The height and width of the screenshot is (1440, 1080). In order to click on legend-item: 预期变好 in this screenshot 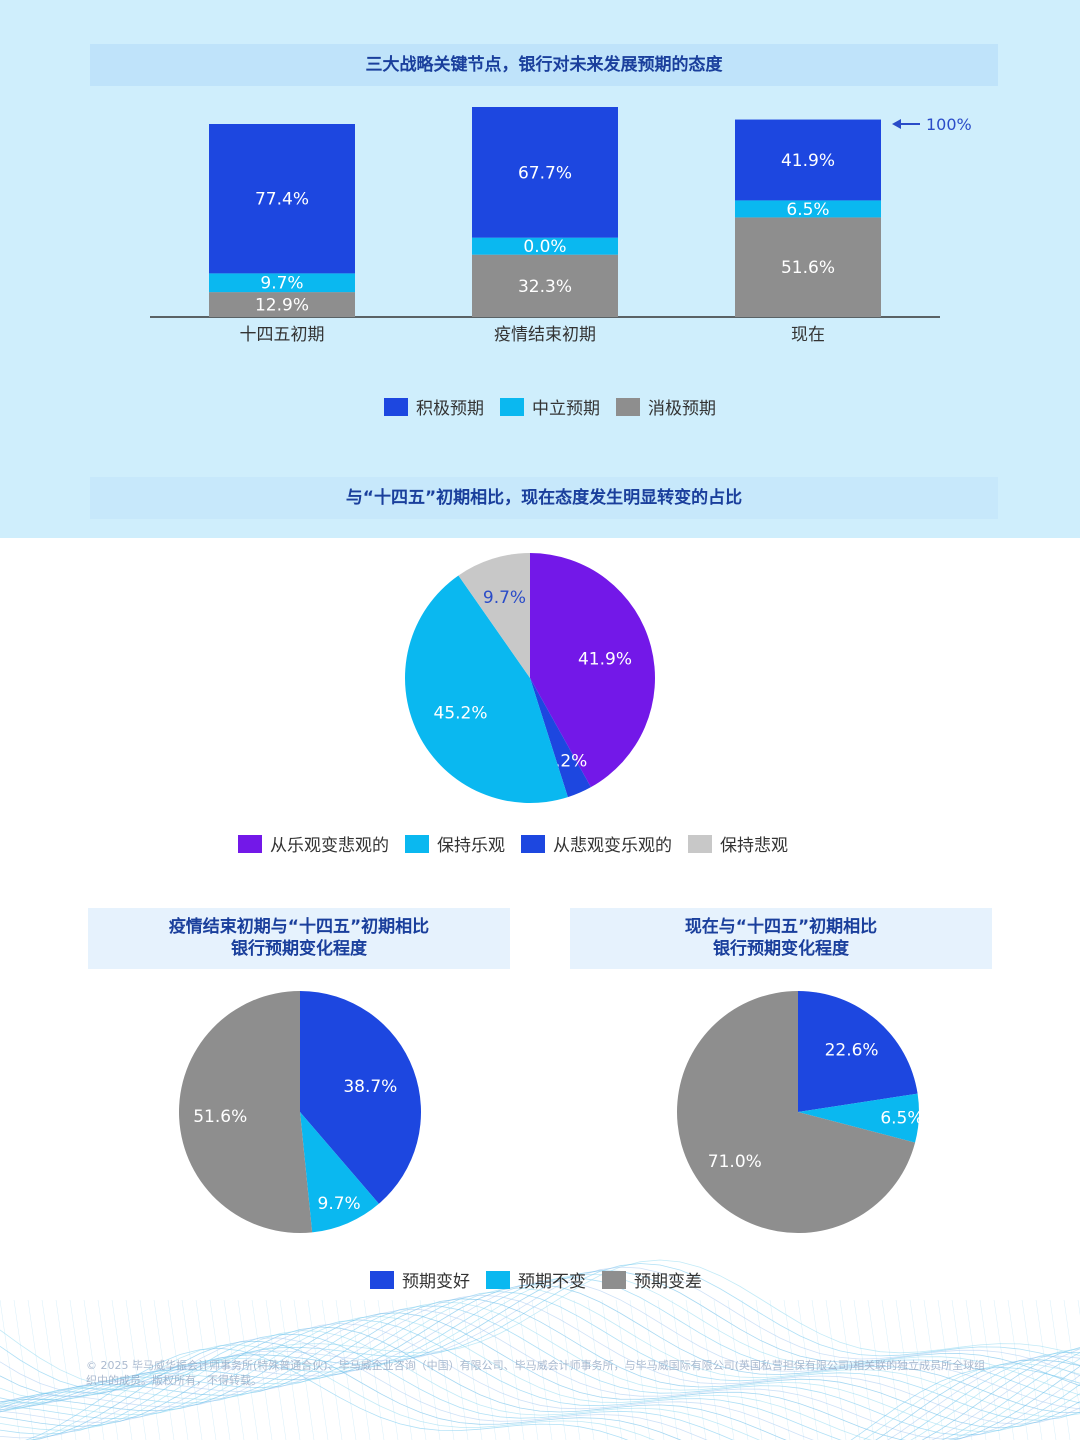, I will do `click(420, 1279)`.